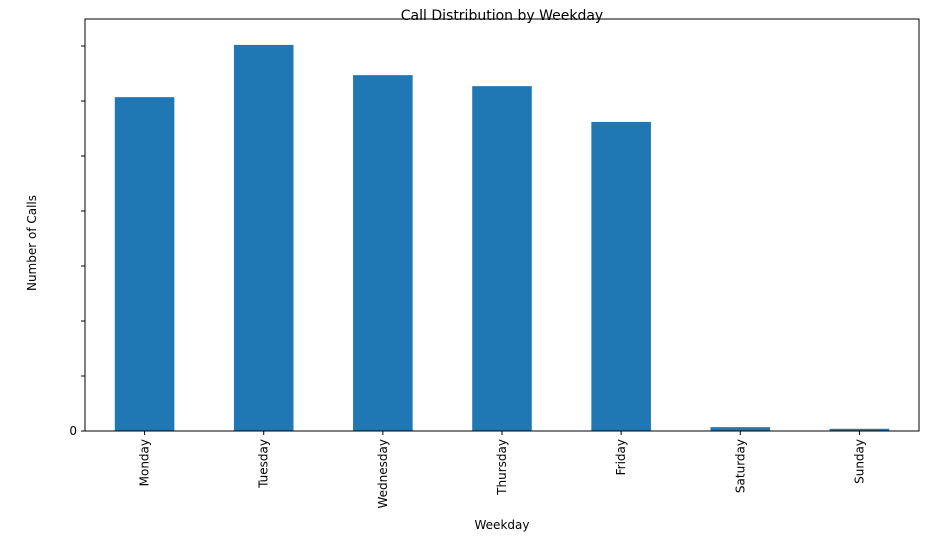 Image resolution: width=939 pixels, height=546 pixels. Describe the element at coordinates (32, 243) in the screenshot. I see `y-axis-label: Number of Calls` at that location.